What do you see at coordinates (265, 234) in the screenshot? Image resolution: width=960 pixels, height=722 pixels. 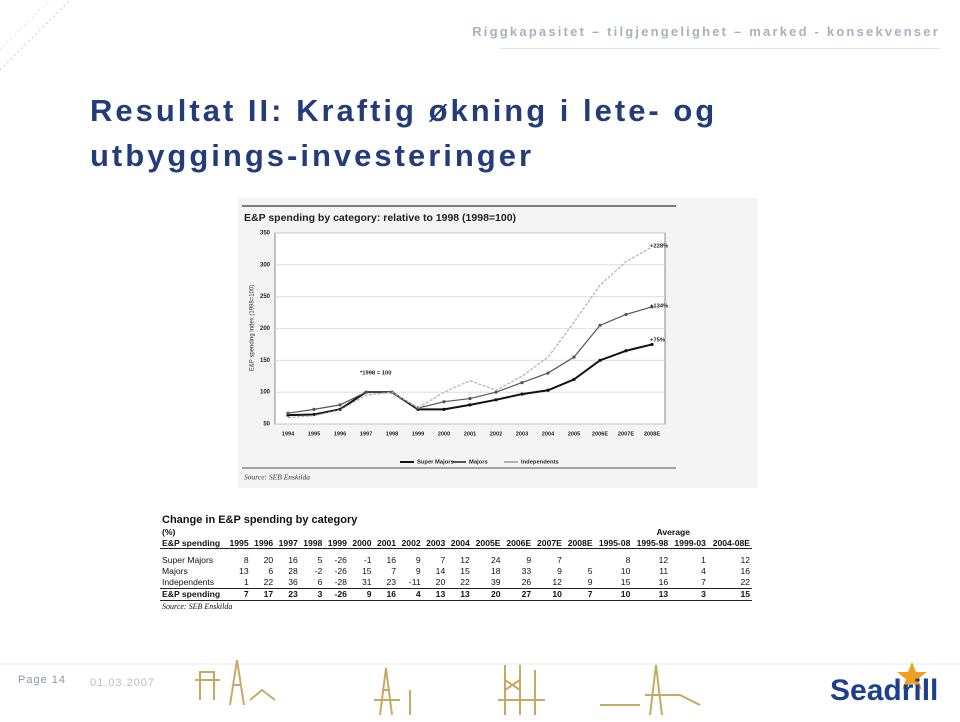 I see `y-tick-label: 350` at bounding box center [265, 234].